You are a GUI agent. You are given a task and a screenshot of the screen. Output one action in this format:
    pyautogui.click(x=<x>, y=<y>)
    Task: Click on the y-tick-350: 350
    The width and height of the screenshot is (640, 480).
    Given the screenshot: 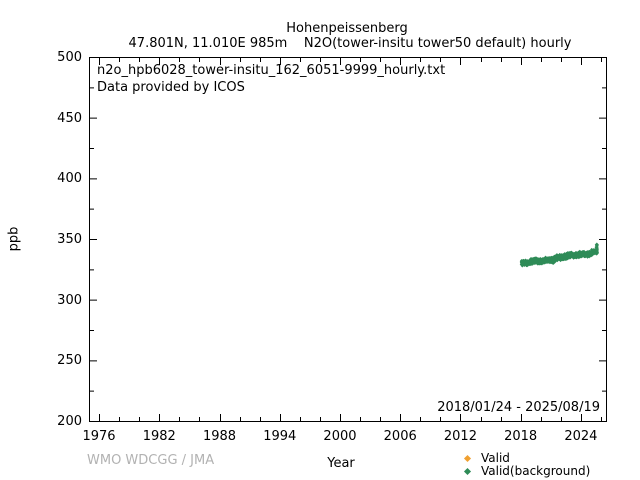 What is the action you would take?
    pyautogui.click(x=69, y=239)
    